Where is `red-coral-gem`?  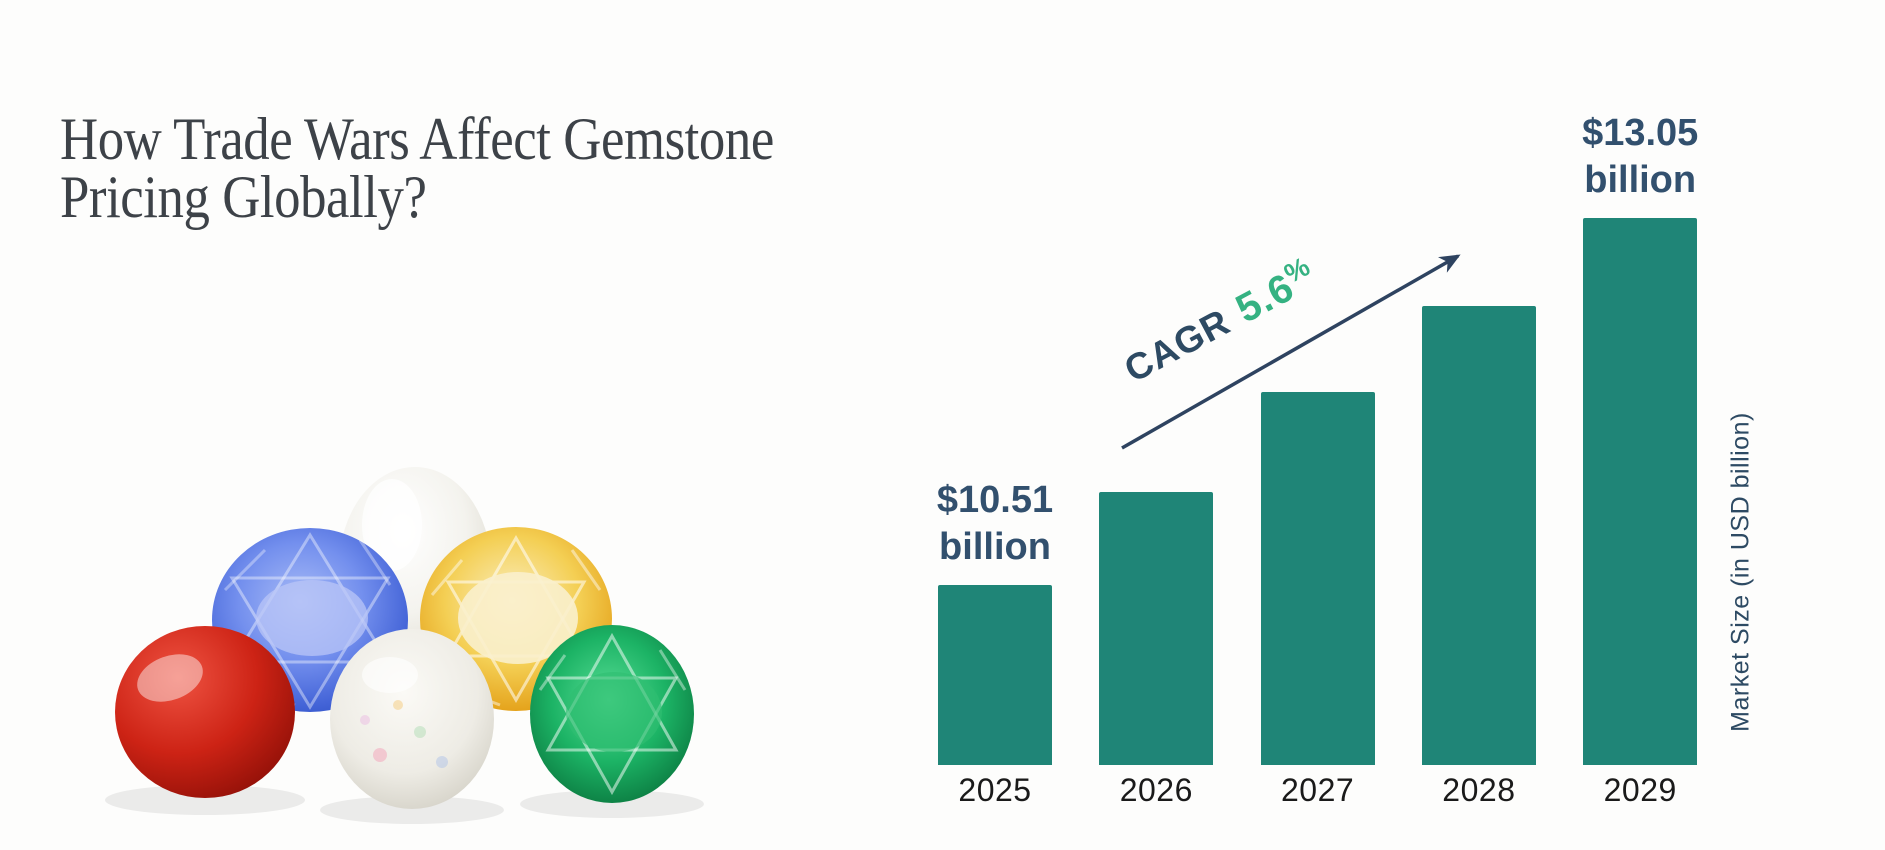
red-coral-gem is located at coordinates (205, 712).